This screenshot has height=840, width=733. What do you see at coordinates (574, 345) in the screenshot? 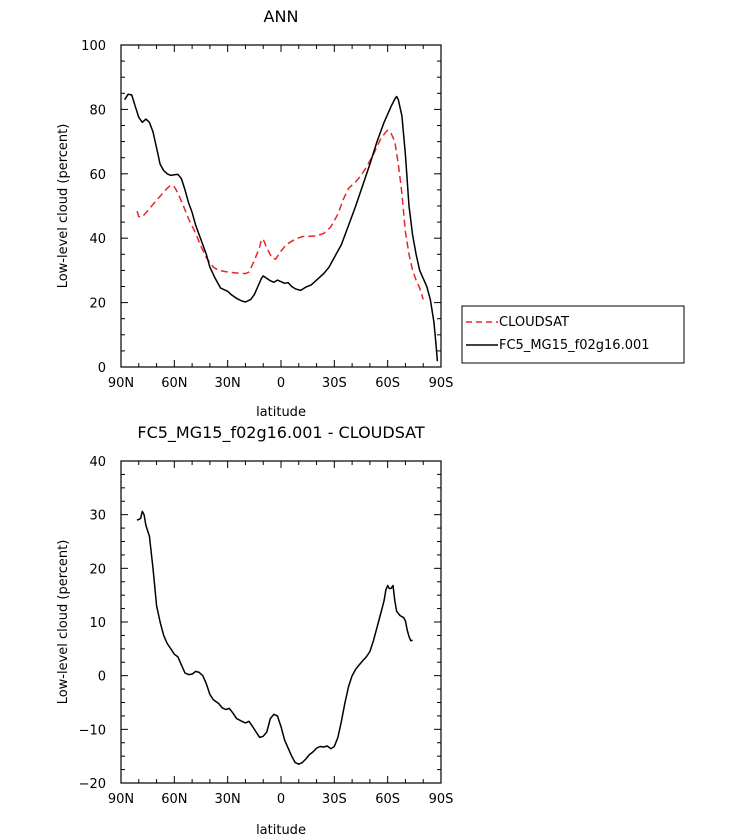
I see `legend-label-fc5: FC5_MG15_f02g16.001` at bounding box center [574, 345].